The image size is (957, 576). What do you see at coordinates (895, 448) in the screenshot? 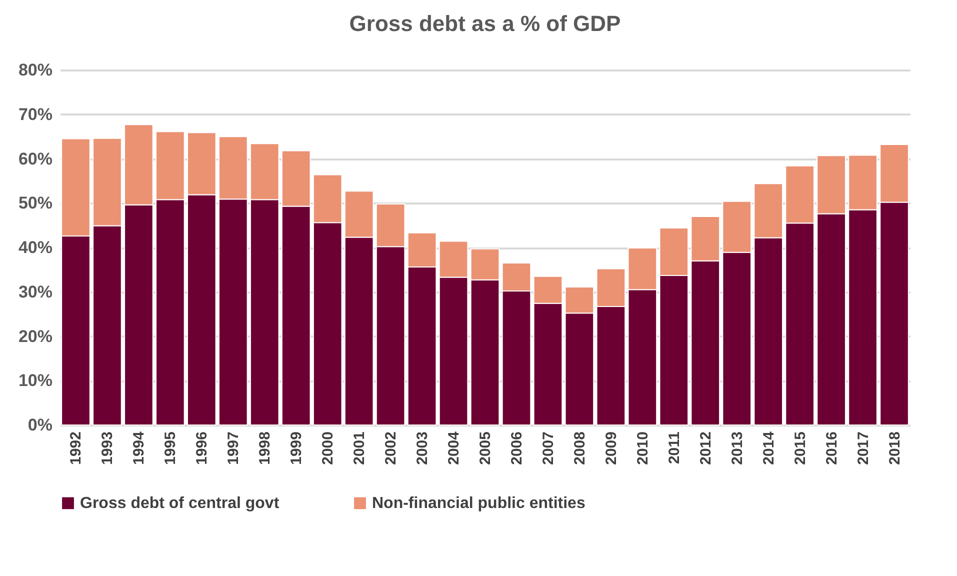
I see `x-tick-label: 2018` at bounding box center [895, 448].